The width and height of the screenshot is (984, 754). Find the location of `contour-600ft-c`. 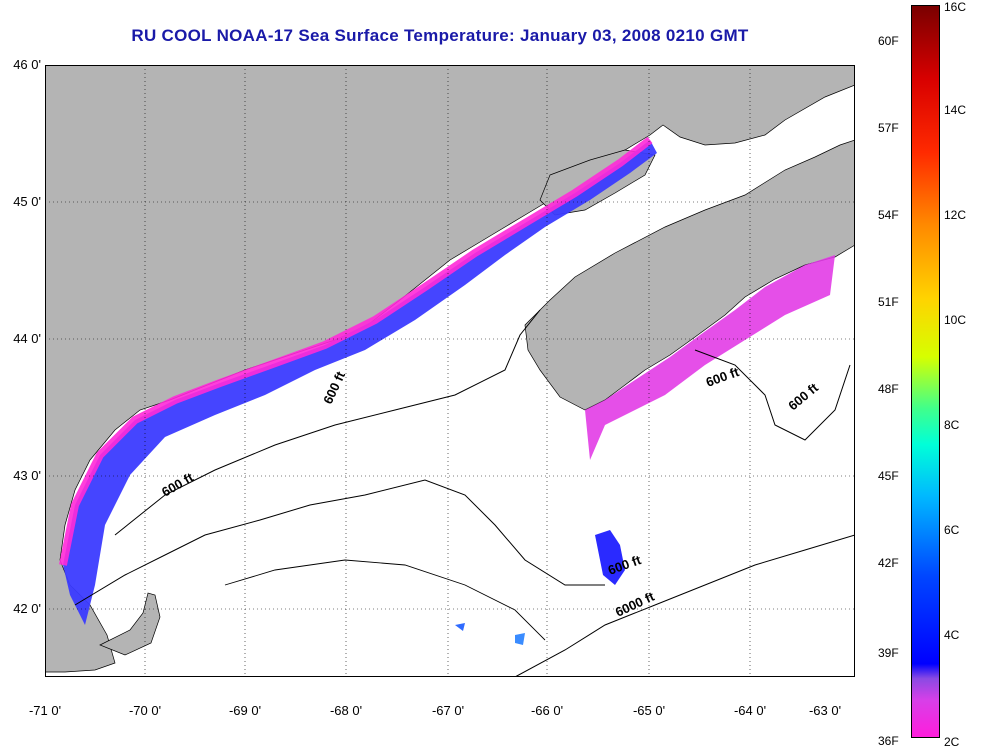

contour-600ft-c is located at coordinates (772, 395).